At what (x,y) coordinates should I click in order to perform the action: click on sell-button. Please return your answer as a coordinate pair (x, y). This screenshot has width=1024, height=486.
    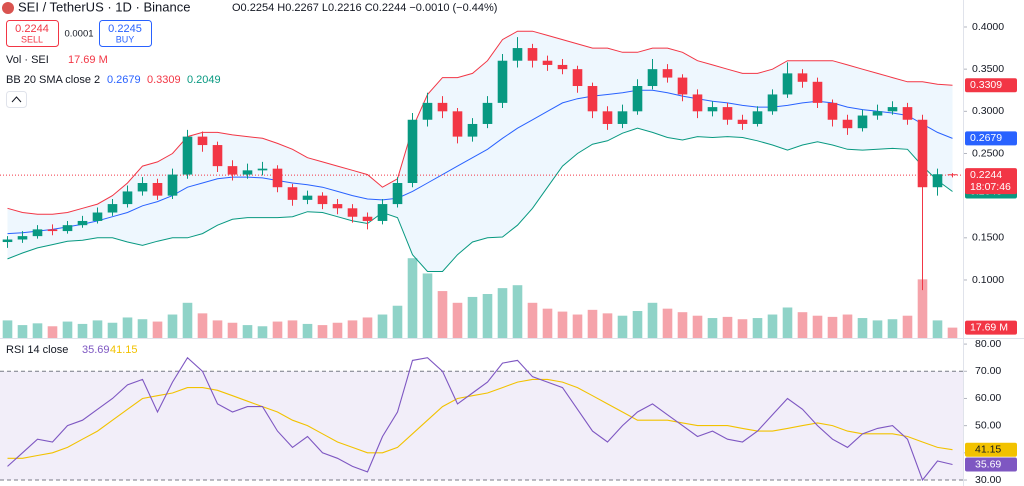
    Looking at the image, I should click on (32, 33).